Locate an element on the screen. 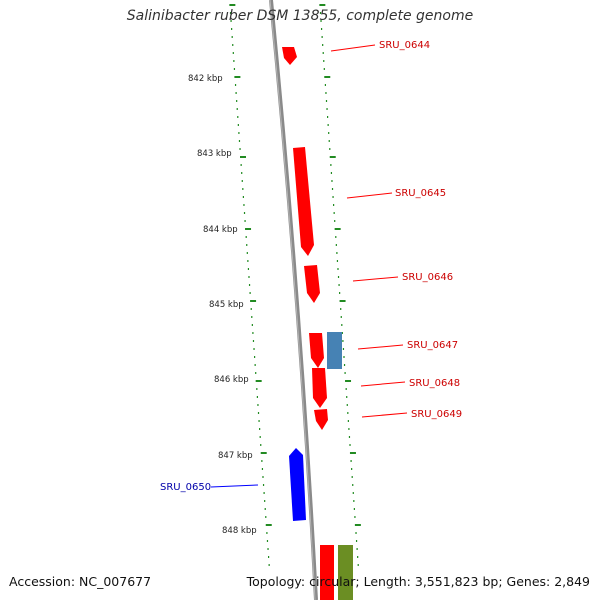  genome-backbone is located at coordinates (293, 300).